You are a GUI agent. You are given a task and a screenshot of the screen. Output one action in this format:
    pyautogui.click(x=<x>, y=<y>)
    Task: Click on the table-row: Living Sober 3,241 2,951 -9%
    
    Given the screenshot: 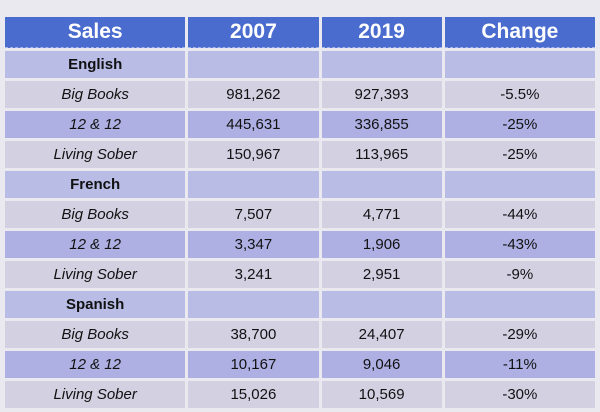 What is the action you would take?
    pyautogui.click(x=300, y=274)
    